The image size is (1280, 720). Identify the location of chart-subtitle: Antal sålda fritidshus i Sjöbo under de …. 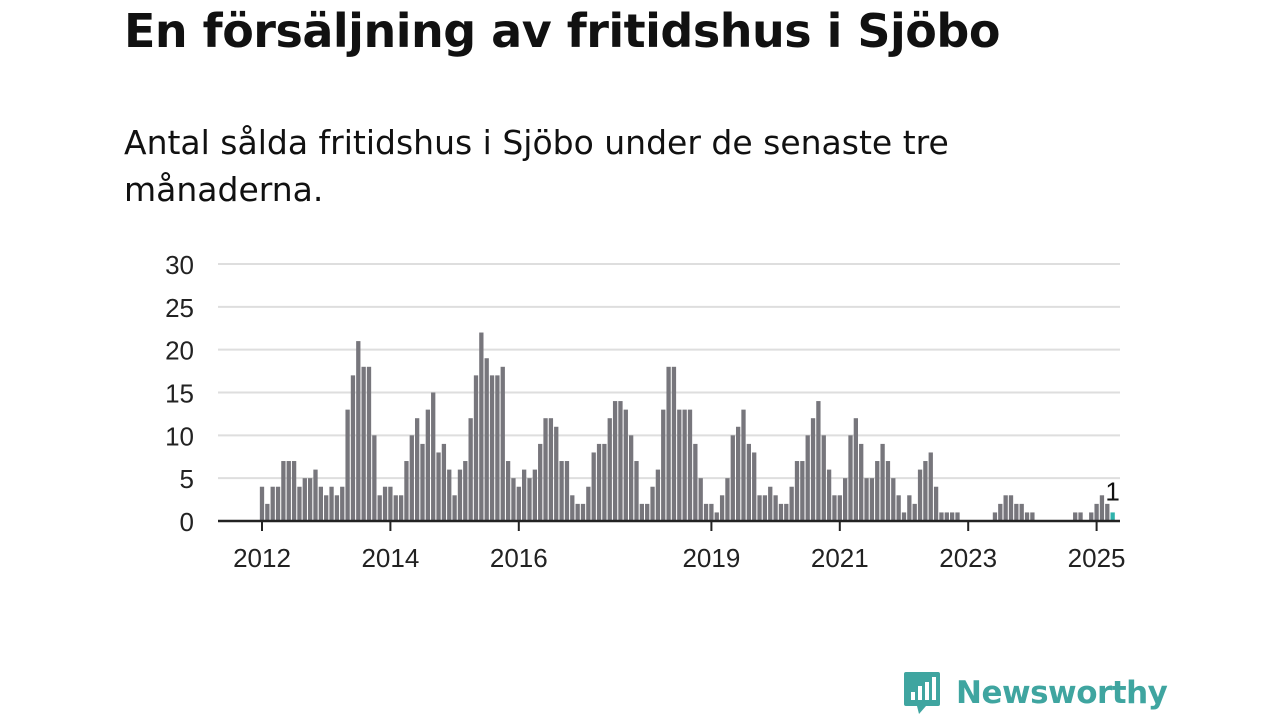
(536, 166).